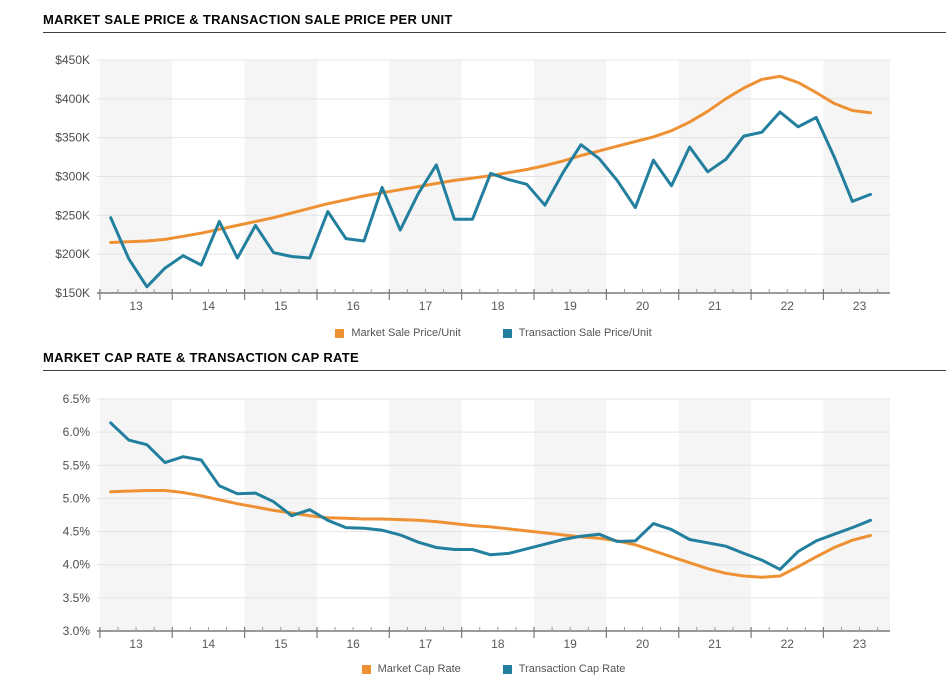 The image size is (947, 684). What do you see at coordinates (419, 669) in the screenshot?
I see `legend-label: Market Cap Rate` at bounding box center [419, 669].